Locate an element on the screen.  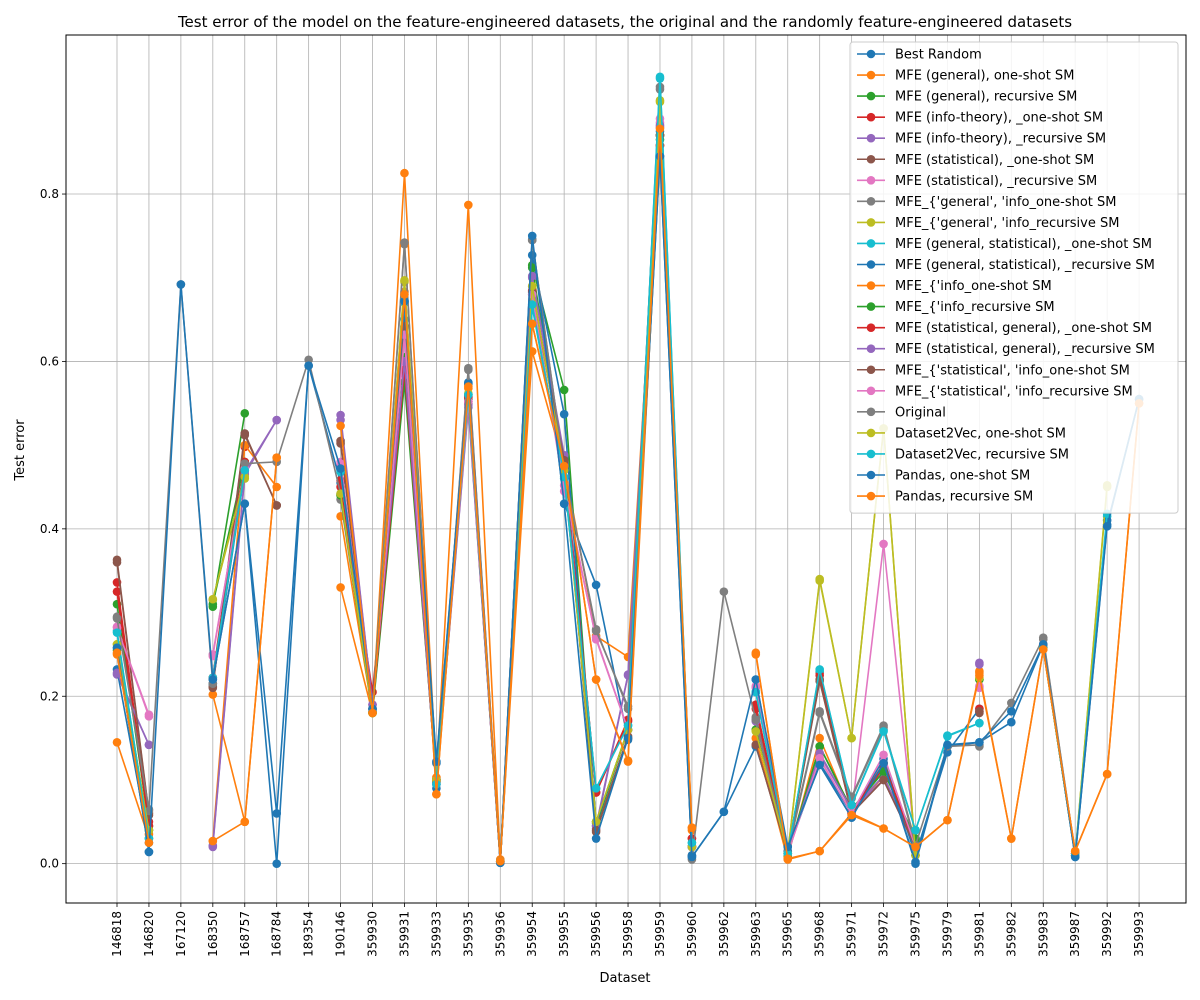
x-tick-label: 359960 is located at coordinates (692, 934).